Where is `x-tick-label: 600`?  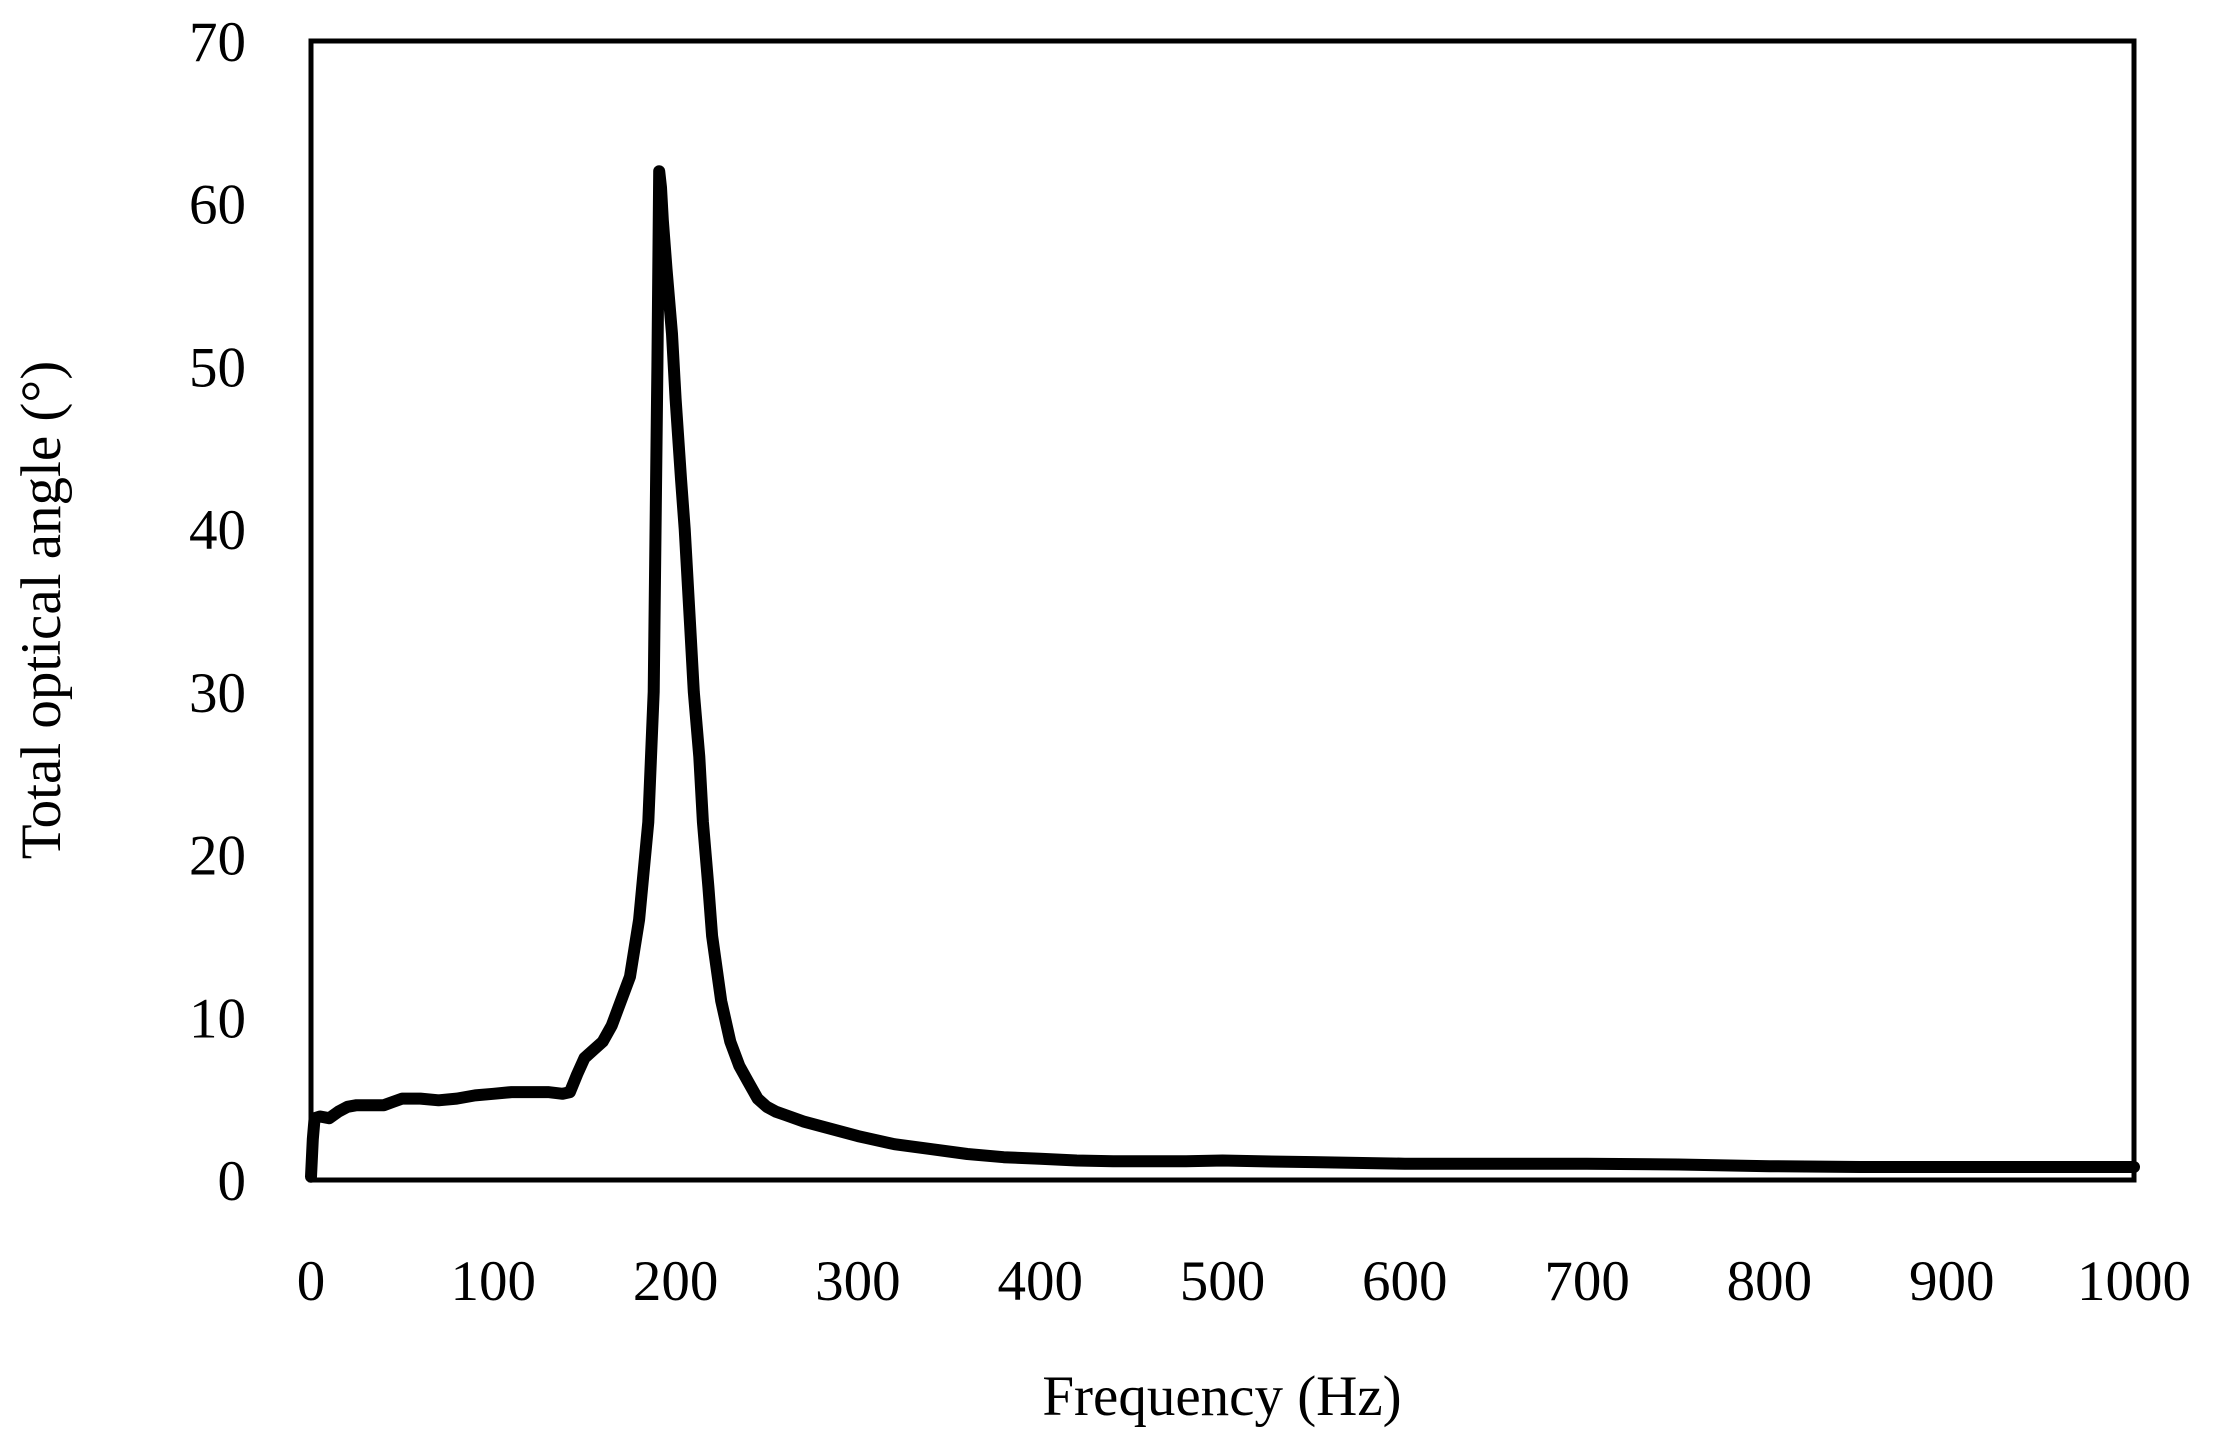
x-tick-label: 600 is located at coordinates (1405, 1281).